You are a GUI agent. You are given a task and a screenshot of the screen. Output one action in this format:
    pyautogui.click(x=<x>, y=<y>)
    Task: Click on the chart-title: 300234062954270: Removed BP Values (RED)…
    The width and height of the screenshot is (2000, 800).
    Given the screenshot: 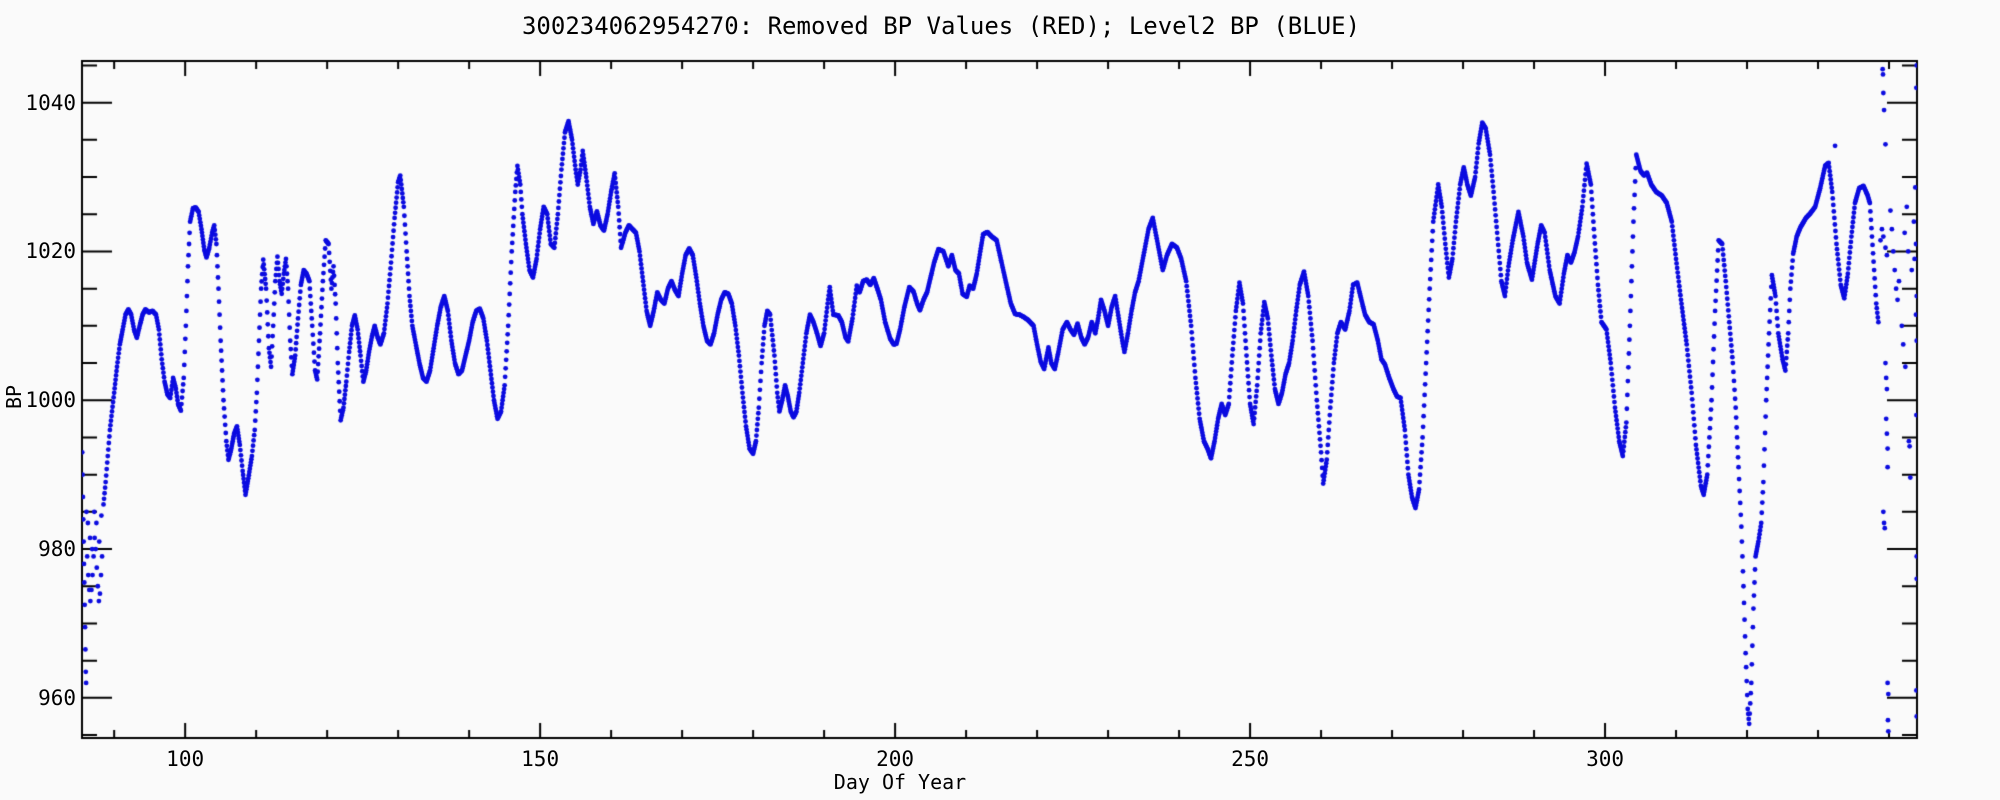 What is the action you would take?
    pyautogui.click(x=941, y=26)
    